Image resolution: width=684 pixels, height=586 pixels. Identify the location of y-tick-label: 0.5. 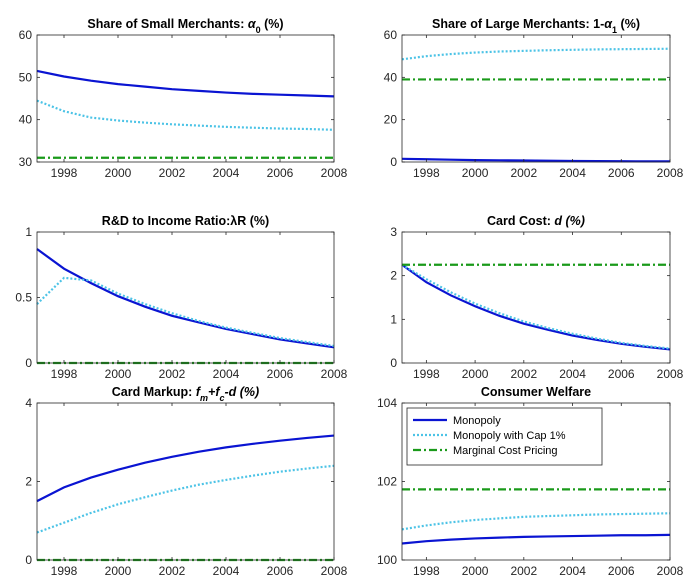
(23, 298).